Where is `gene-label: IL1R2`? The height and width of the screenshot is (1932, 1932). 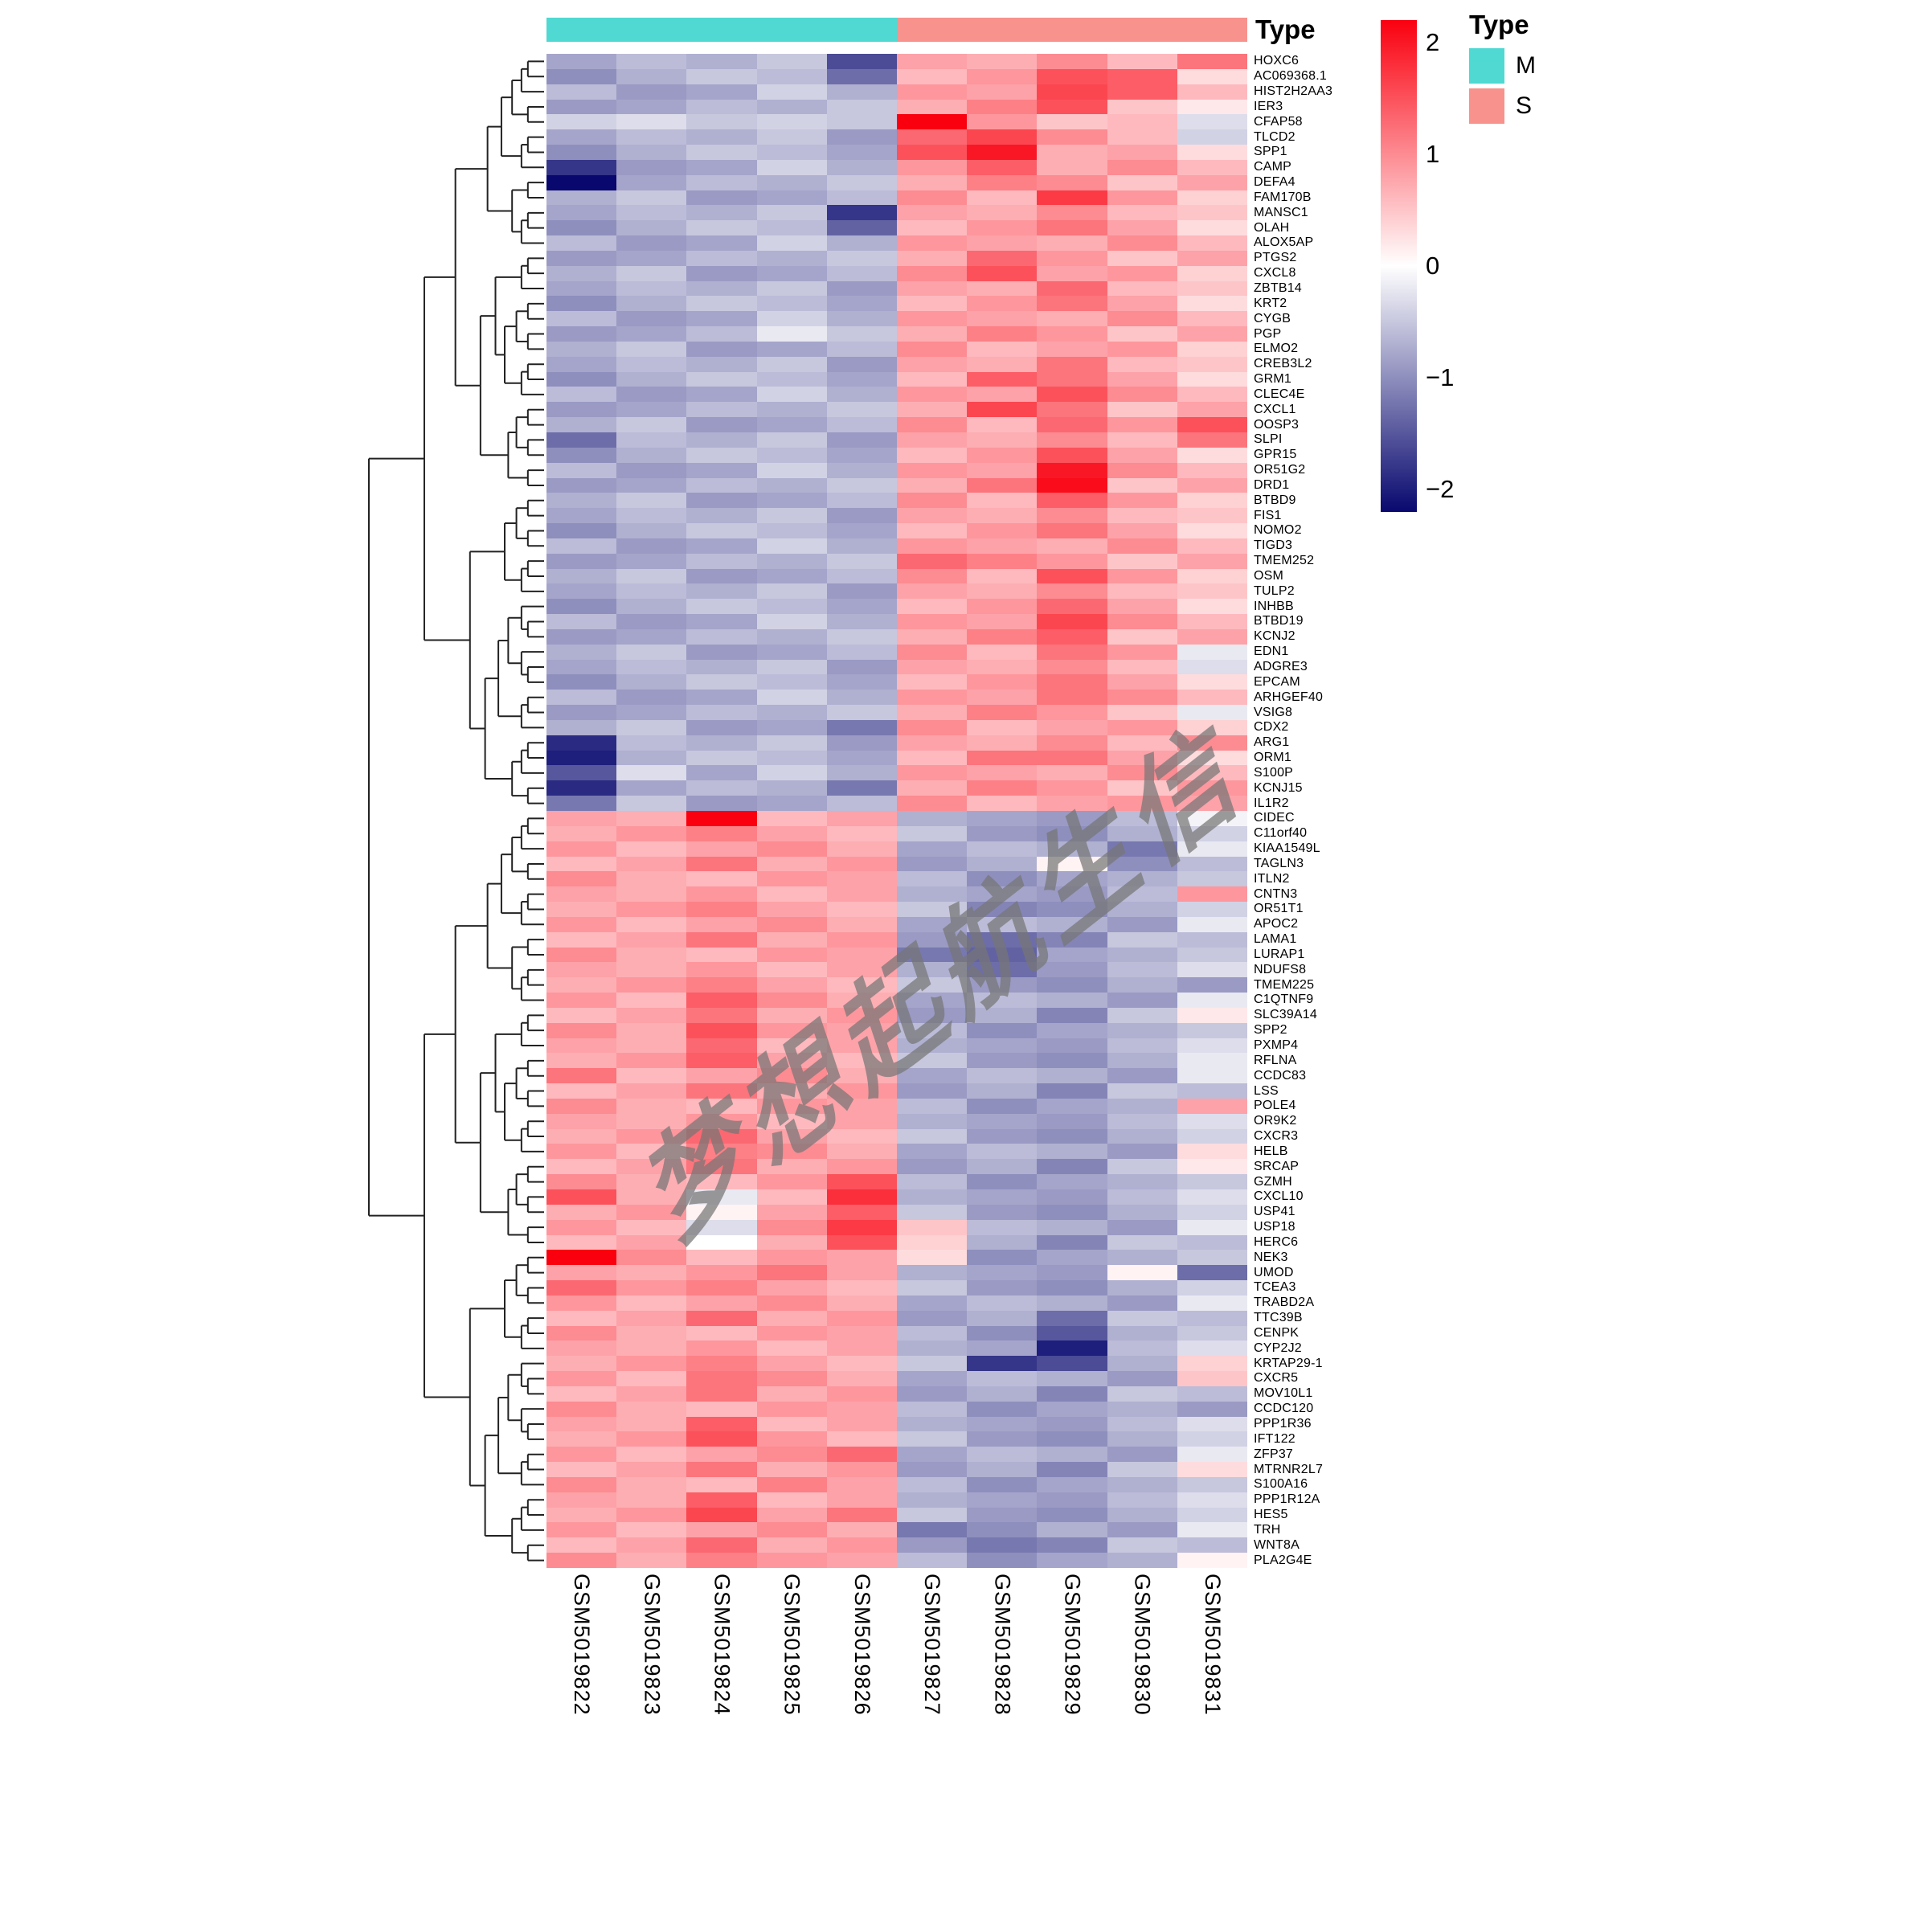
gene-label: IL1R2 is located at coordinates (1271, 803).